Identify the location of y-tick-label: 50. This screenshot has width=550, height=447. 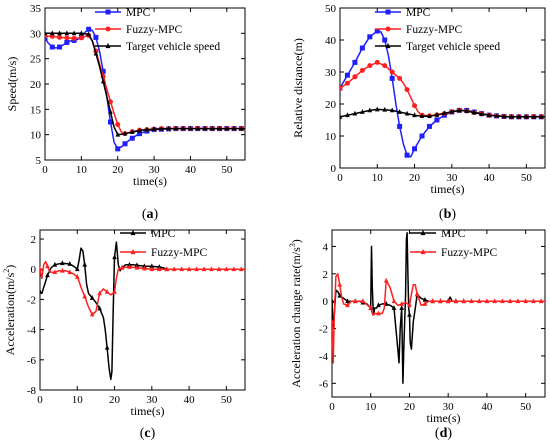
(331, 9).